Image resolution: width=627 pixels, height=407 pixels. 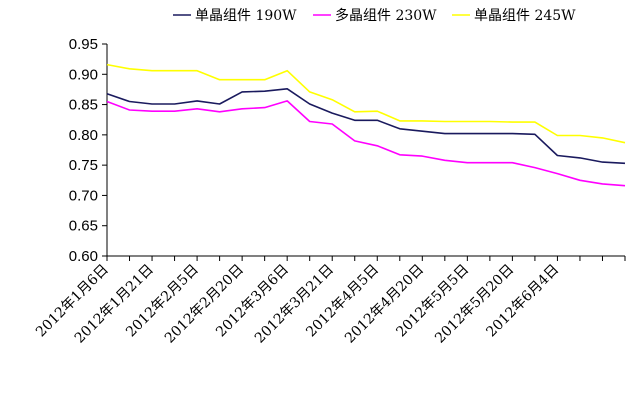 I want to click on legend: 单晶组件 190W 多晶组件 230W 单晶组件 245W, so click(x=374, y=15).